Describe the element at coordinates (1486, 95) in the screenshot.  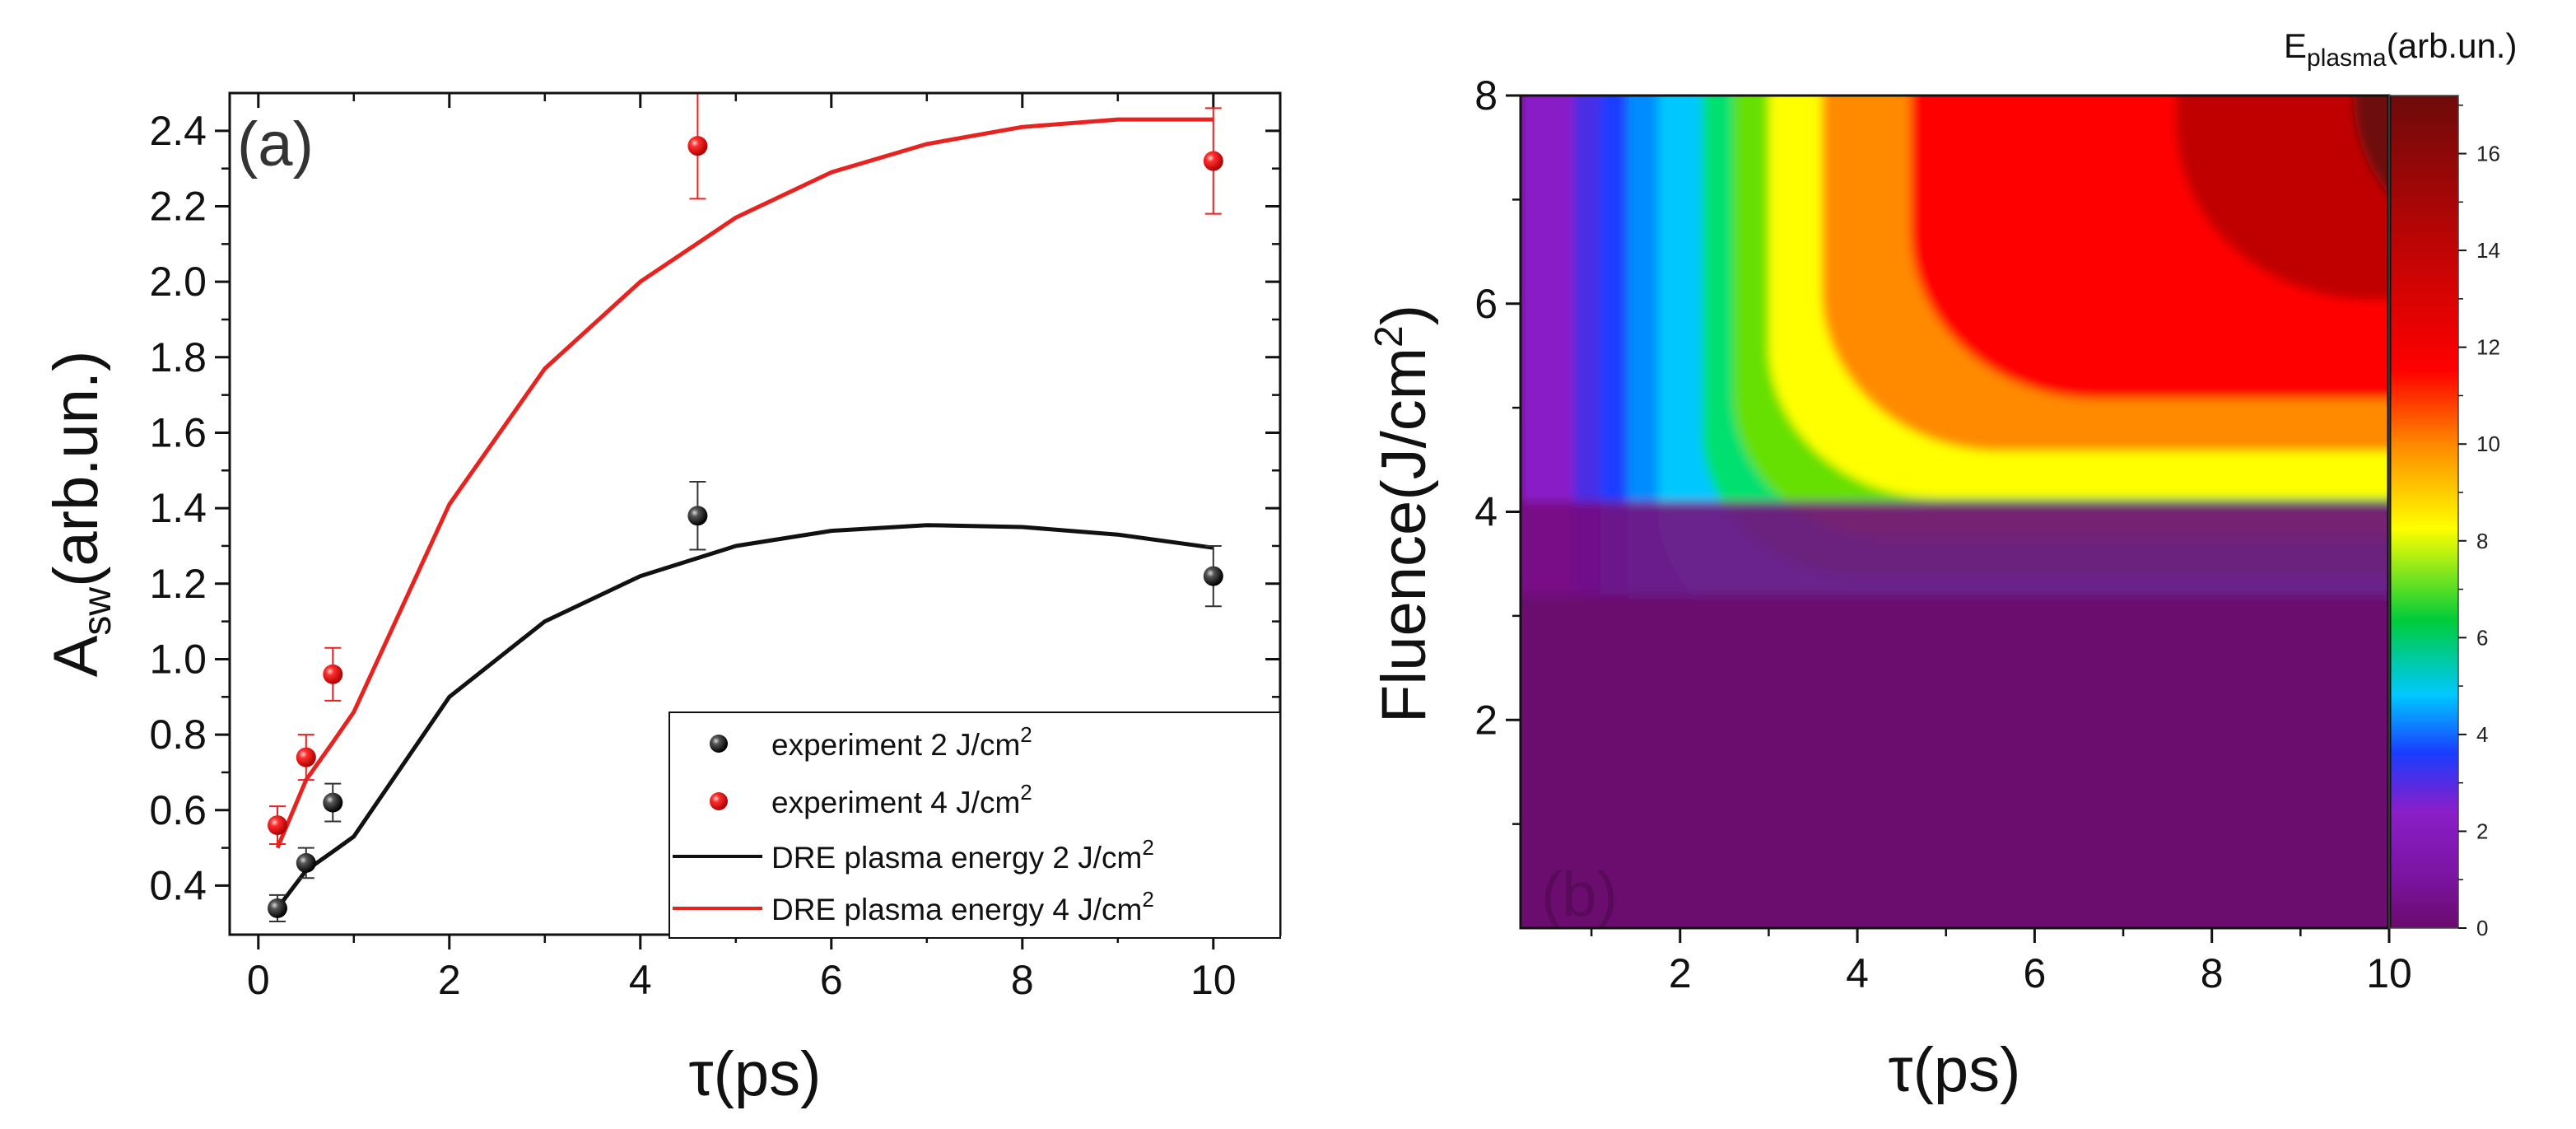
I see `b-y-tick-label: 8` at that location.